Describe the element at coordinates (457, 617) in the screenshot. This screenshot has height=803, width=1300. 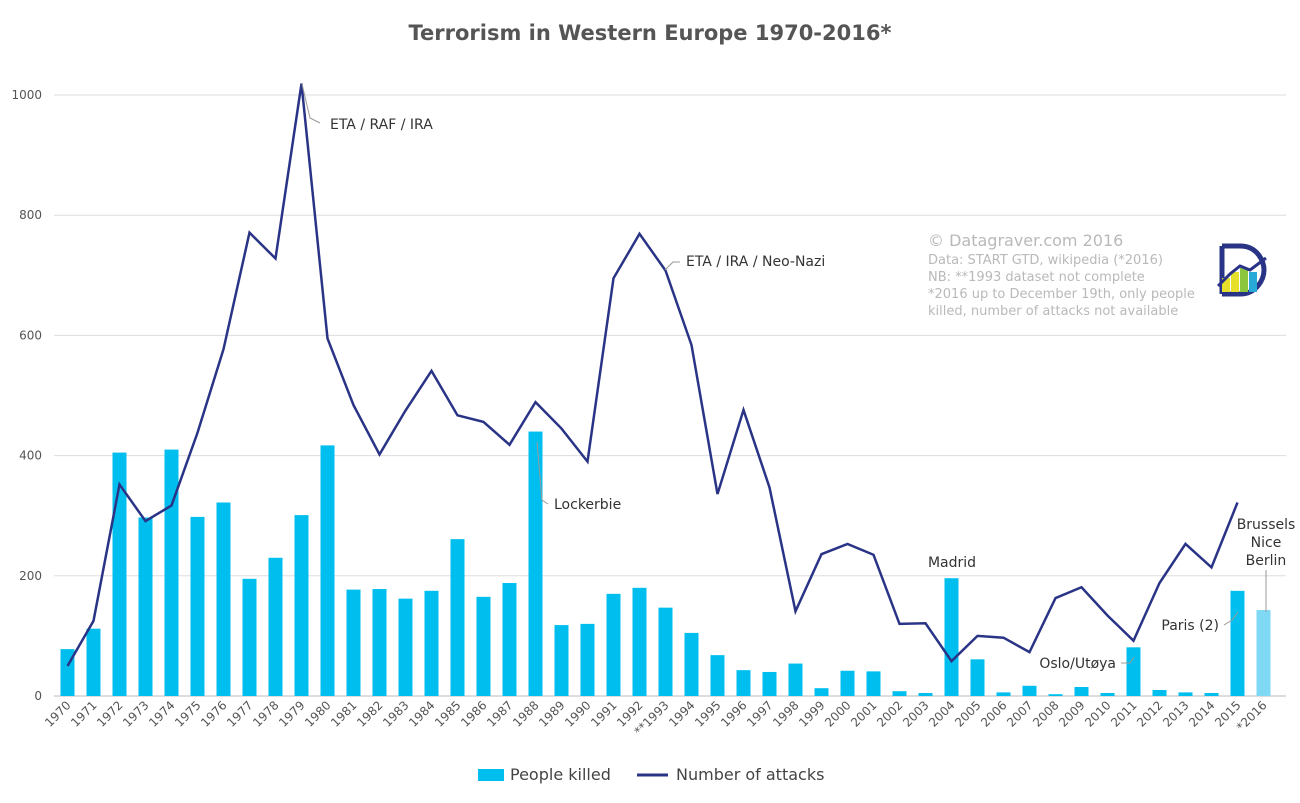
I see `bar-1985` at that location.